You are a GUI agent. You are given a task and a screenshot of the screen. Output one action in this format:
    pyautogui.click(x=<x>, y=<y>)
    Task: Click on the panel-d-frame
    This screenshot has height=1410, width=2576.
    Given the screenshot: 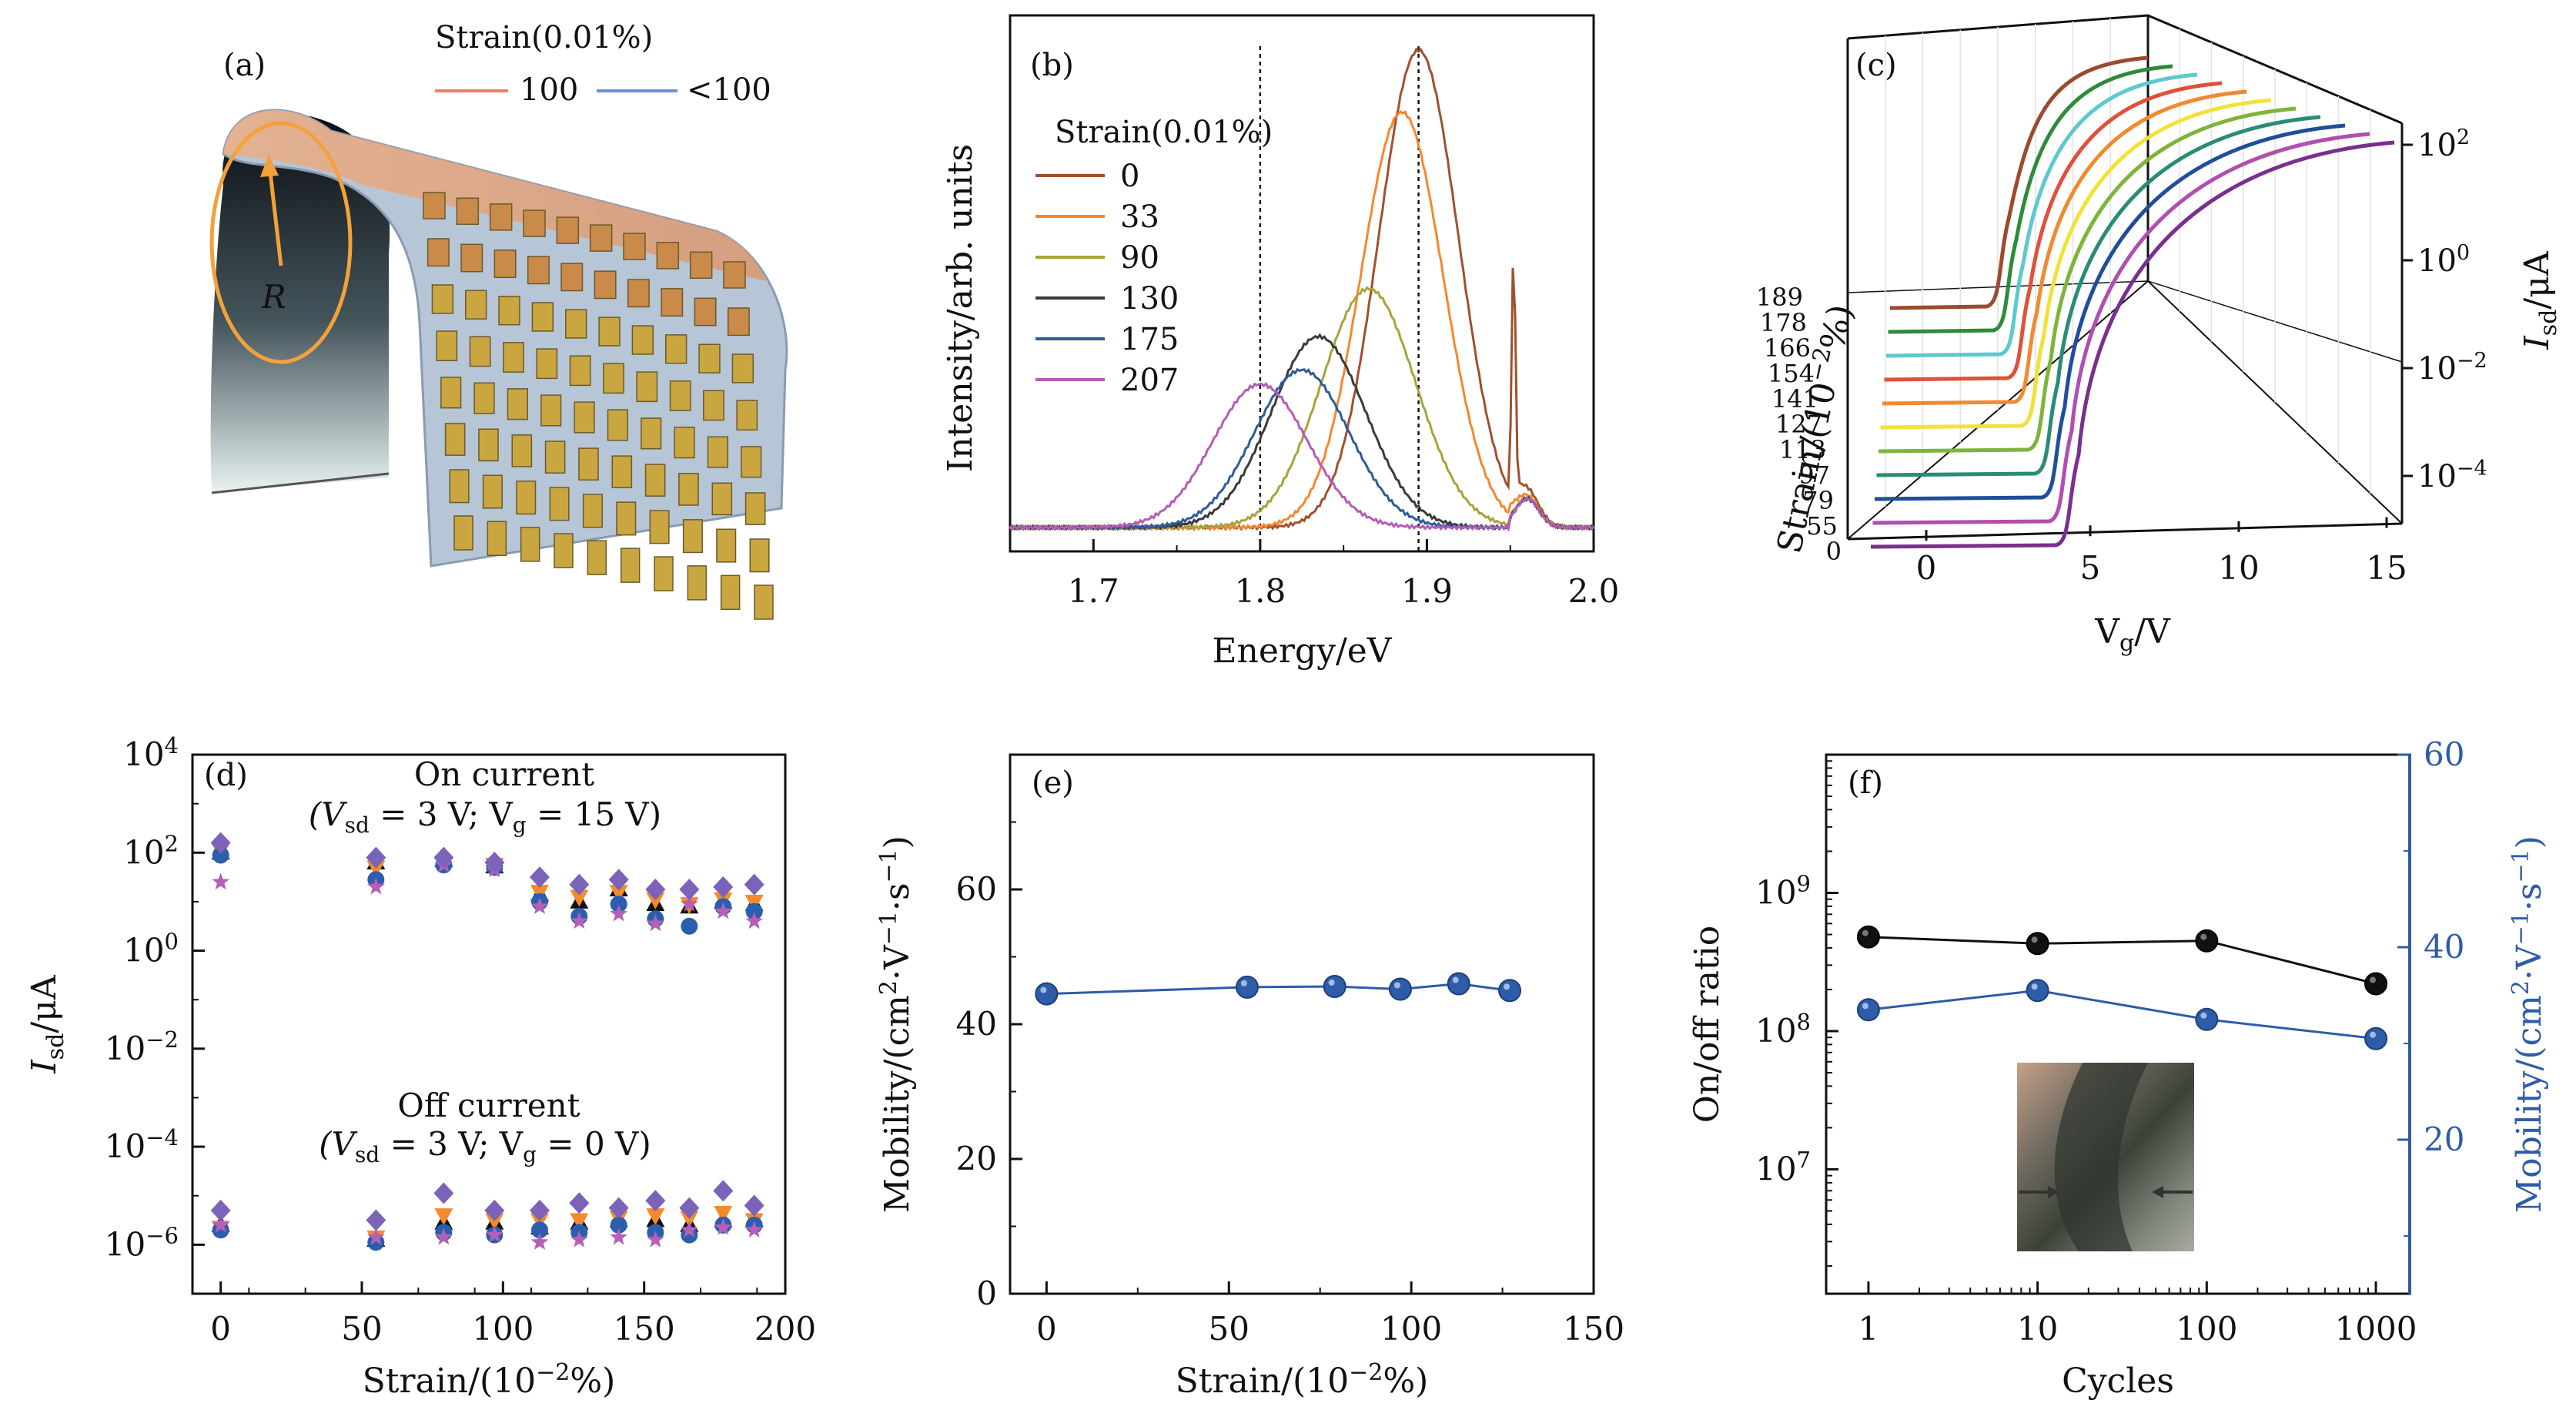 What is the action you would take?
    pyautogui.click(x=489, y=1024)
    